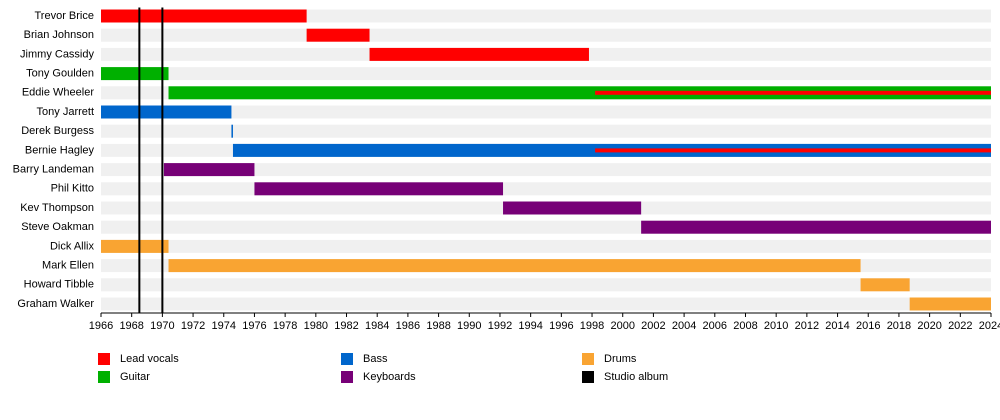 Image resolution: width=1000 pixels, height=420 pixels. What do you see at coordinates (837, 326) in the screenshot?
I see `x-tick-label: 2014` at bounding box center [837, 326].